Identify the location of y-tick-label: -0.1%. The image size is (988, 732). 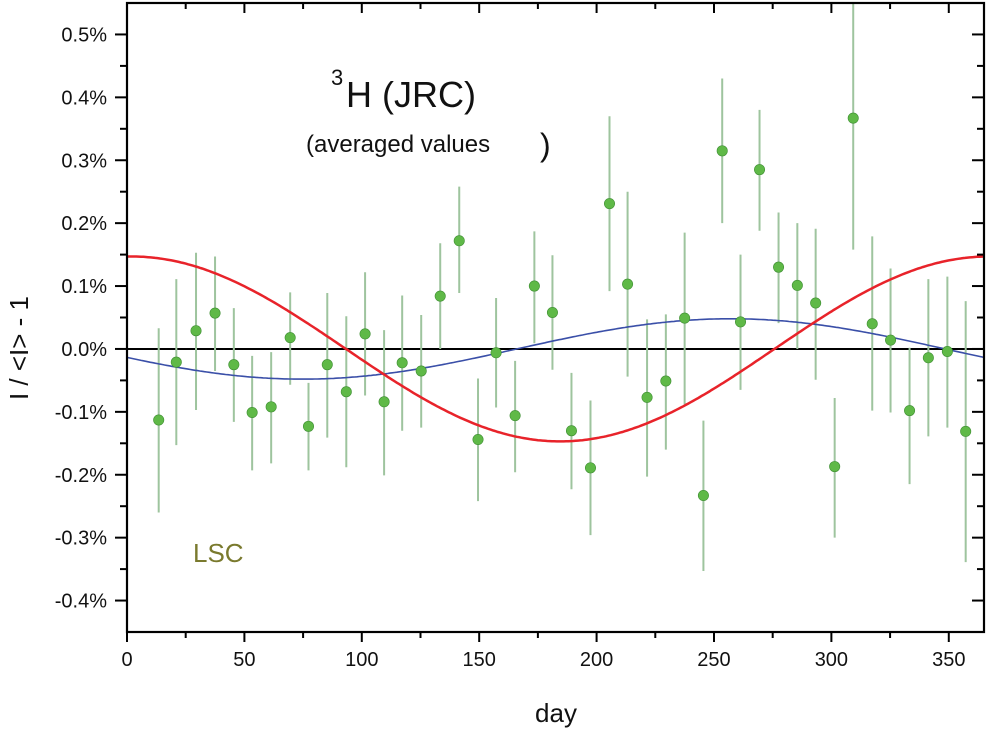
(81, 413).